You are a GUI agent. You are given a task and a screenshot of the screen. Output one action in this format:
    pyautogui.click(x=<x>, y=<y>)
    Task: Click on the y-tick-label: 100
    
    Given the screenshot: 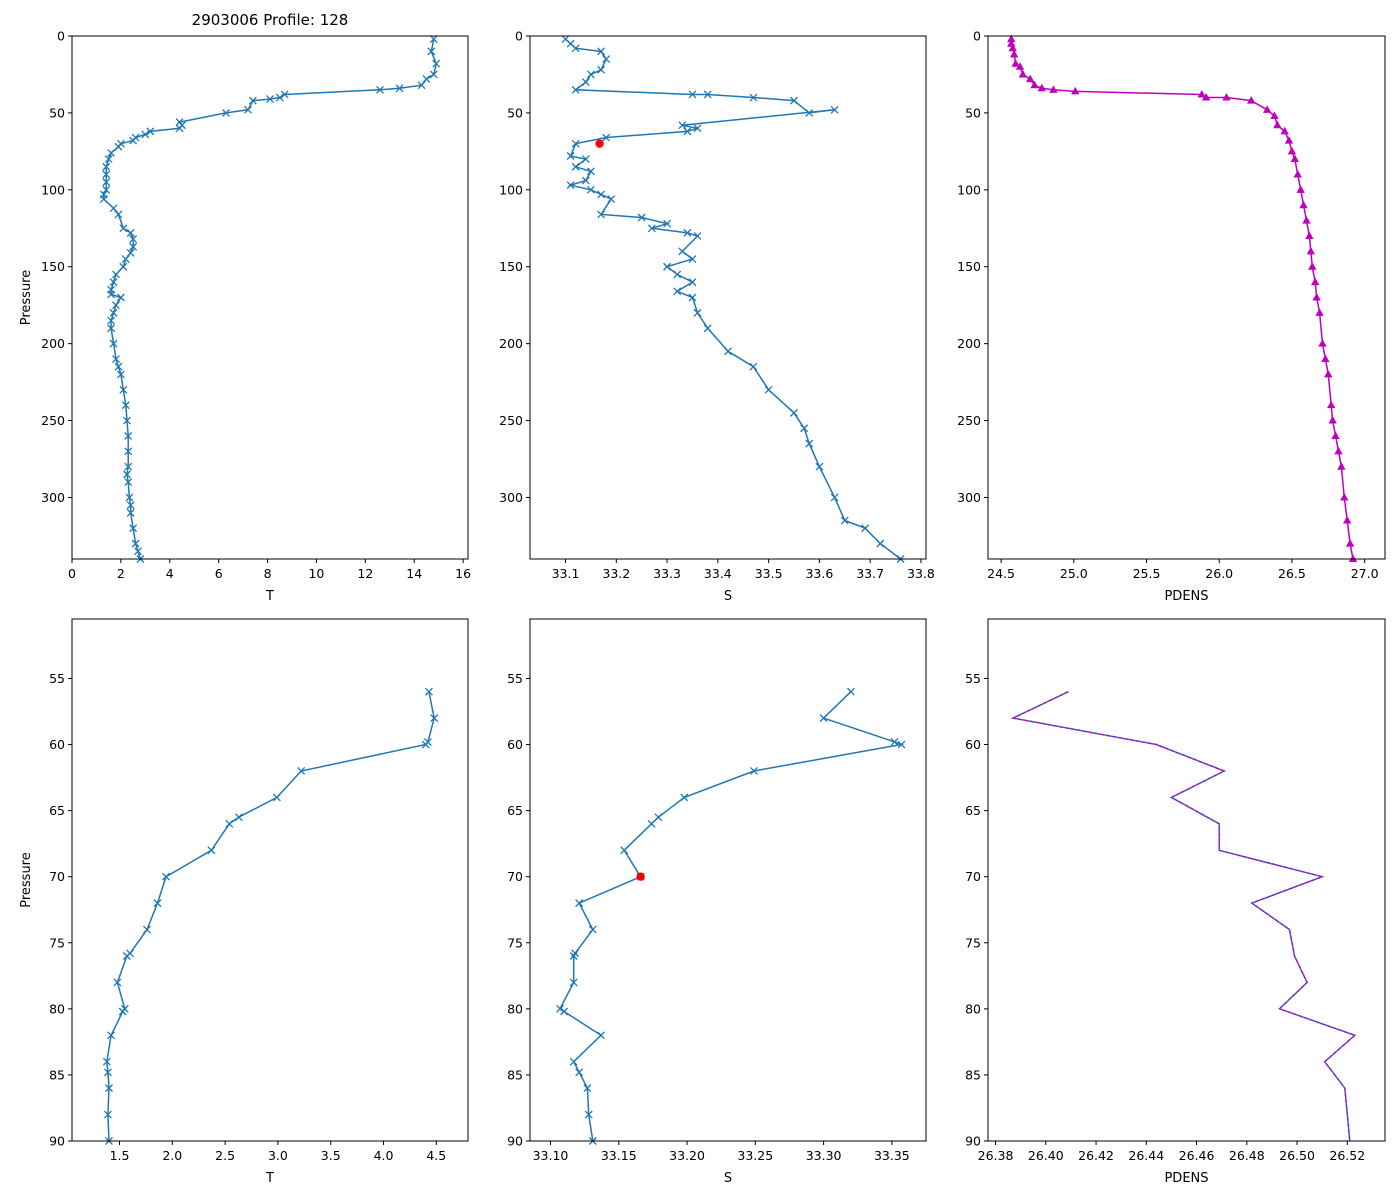 What is the action you would take?
    pyautogui.click(x=969, y=189)
    